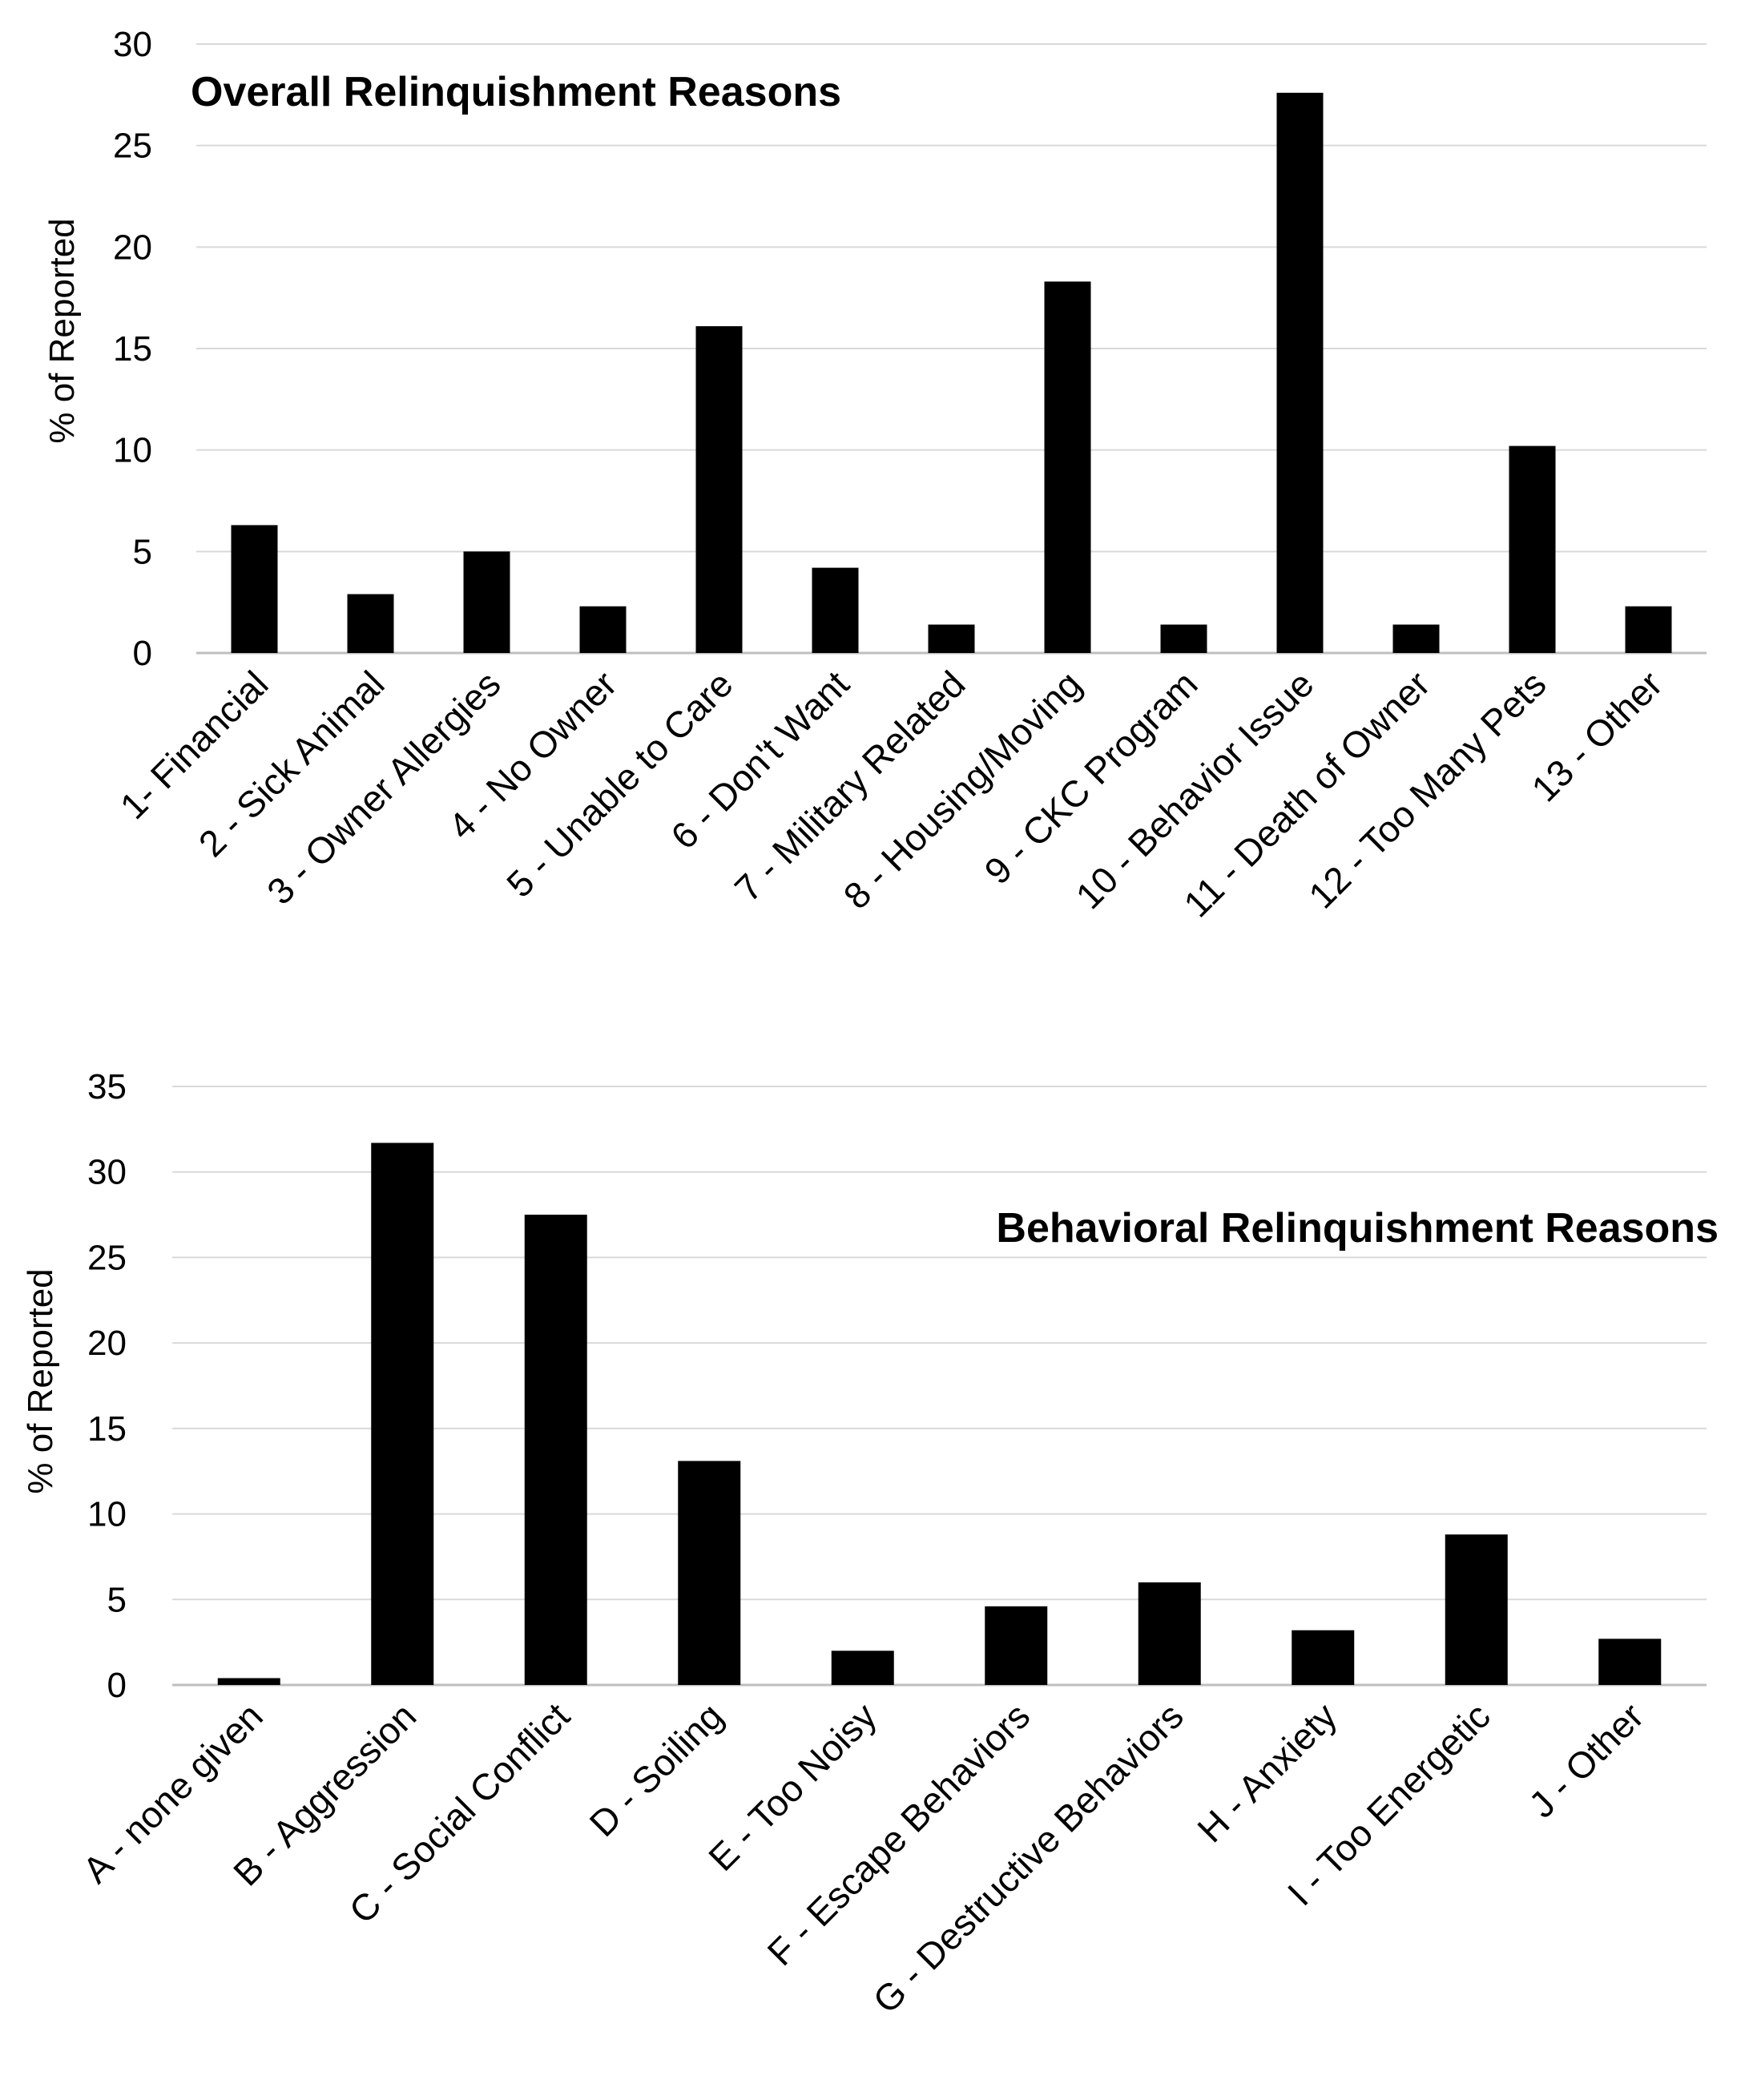 The height and width of the screenshot is (2100, 1749). I want to click on c1-y-tick-label: 10, so click(132, 451).